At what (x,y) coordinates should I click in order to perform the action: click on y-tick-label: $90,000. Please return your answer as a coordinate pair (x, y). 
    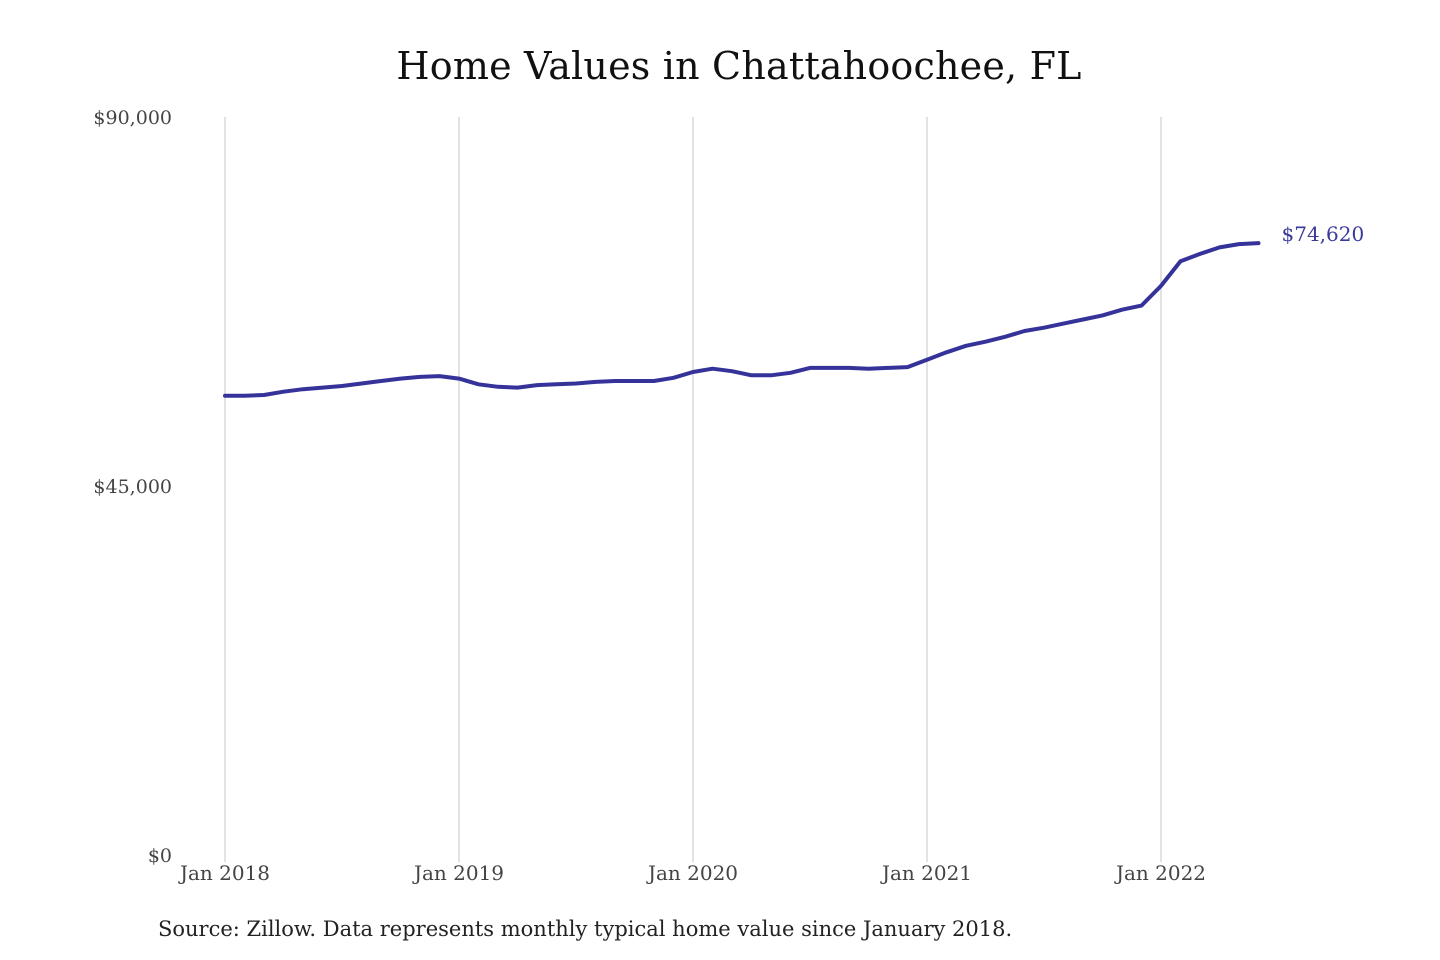
    Looking at the image, I should click on (132, 118).